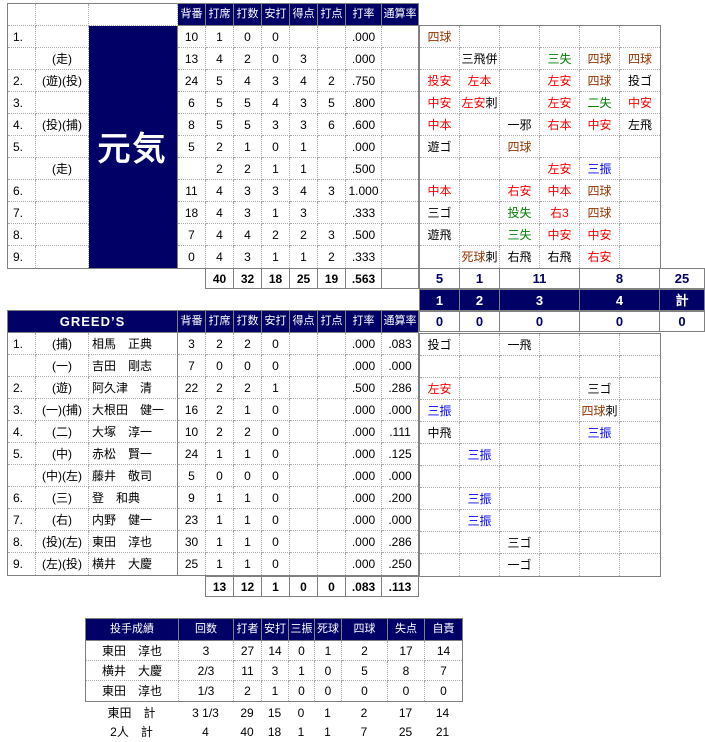 The width and height of the screenshot is (705, 742). What do you see at coordinates (62, 520) in the screenshot?
I see `player-position: (右)` at bounding box center [62, 520].